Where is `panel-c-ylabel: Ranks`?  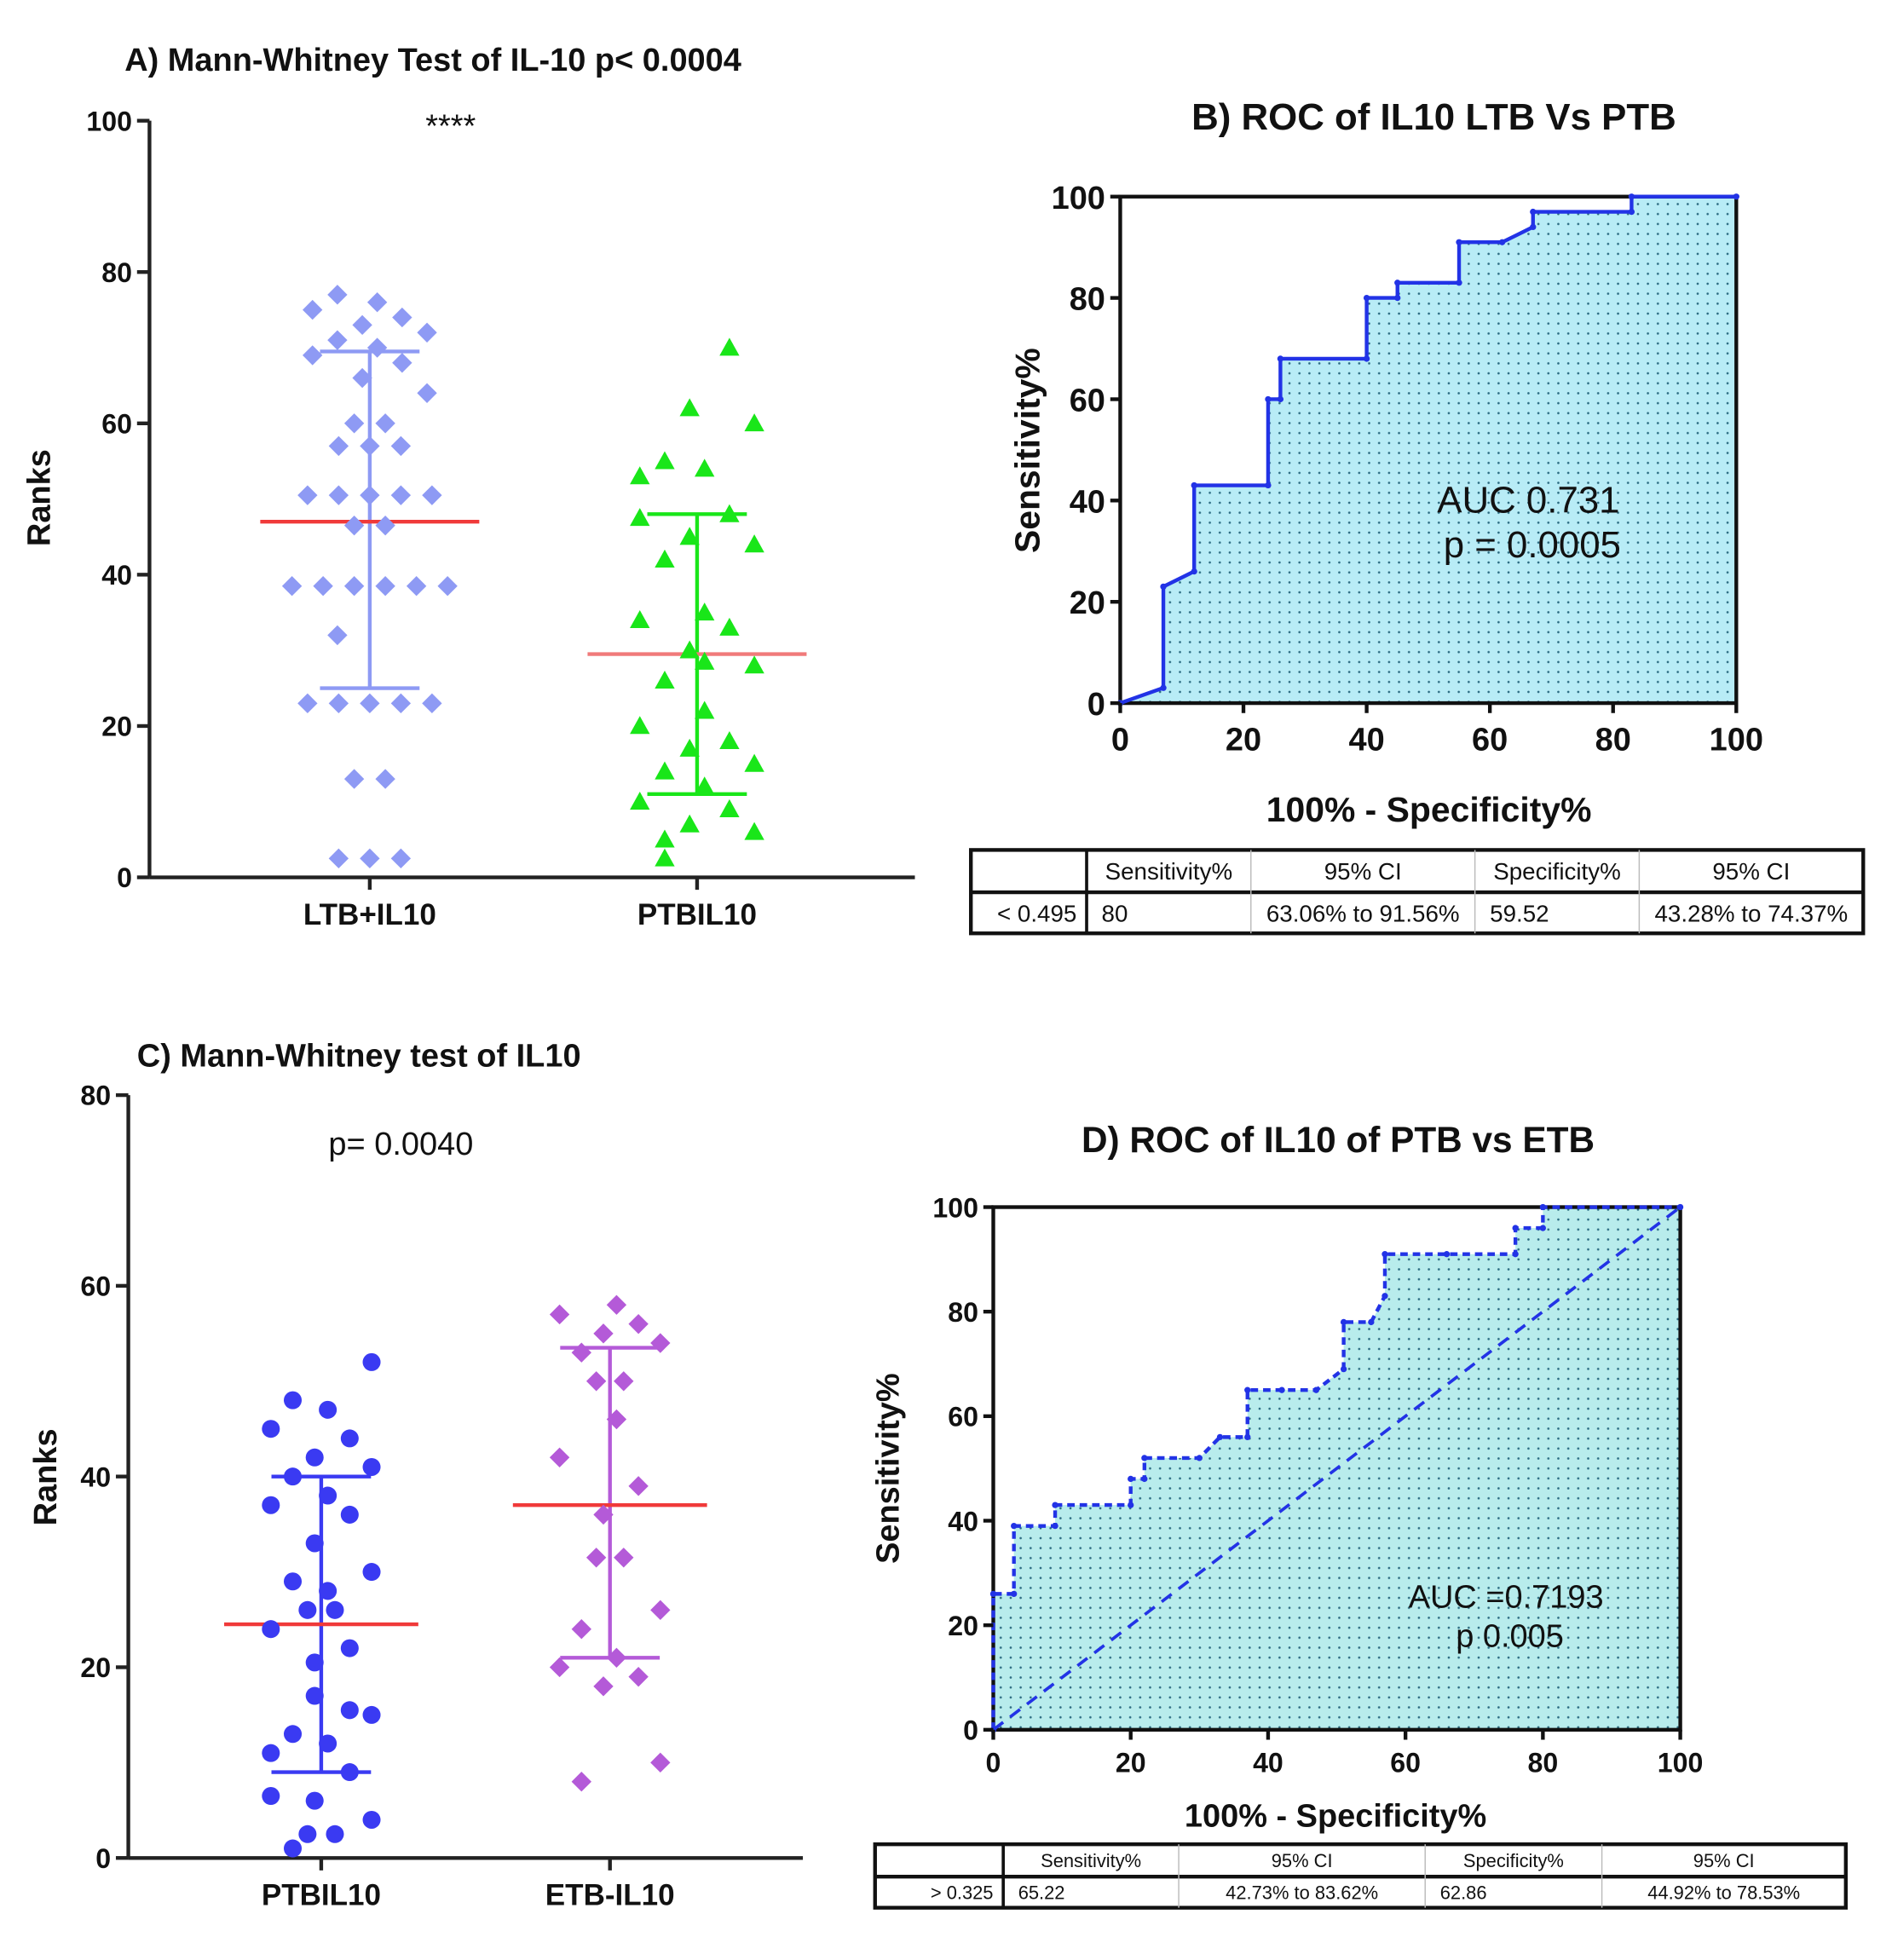
panel-c-ylabel: Ranks is located at coordinates (46, 1476).